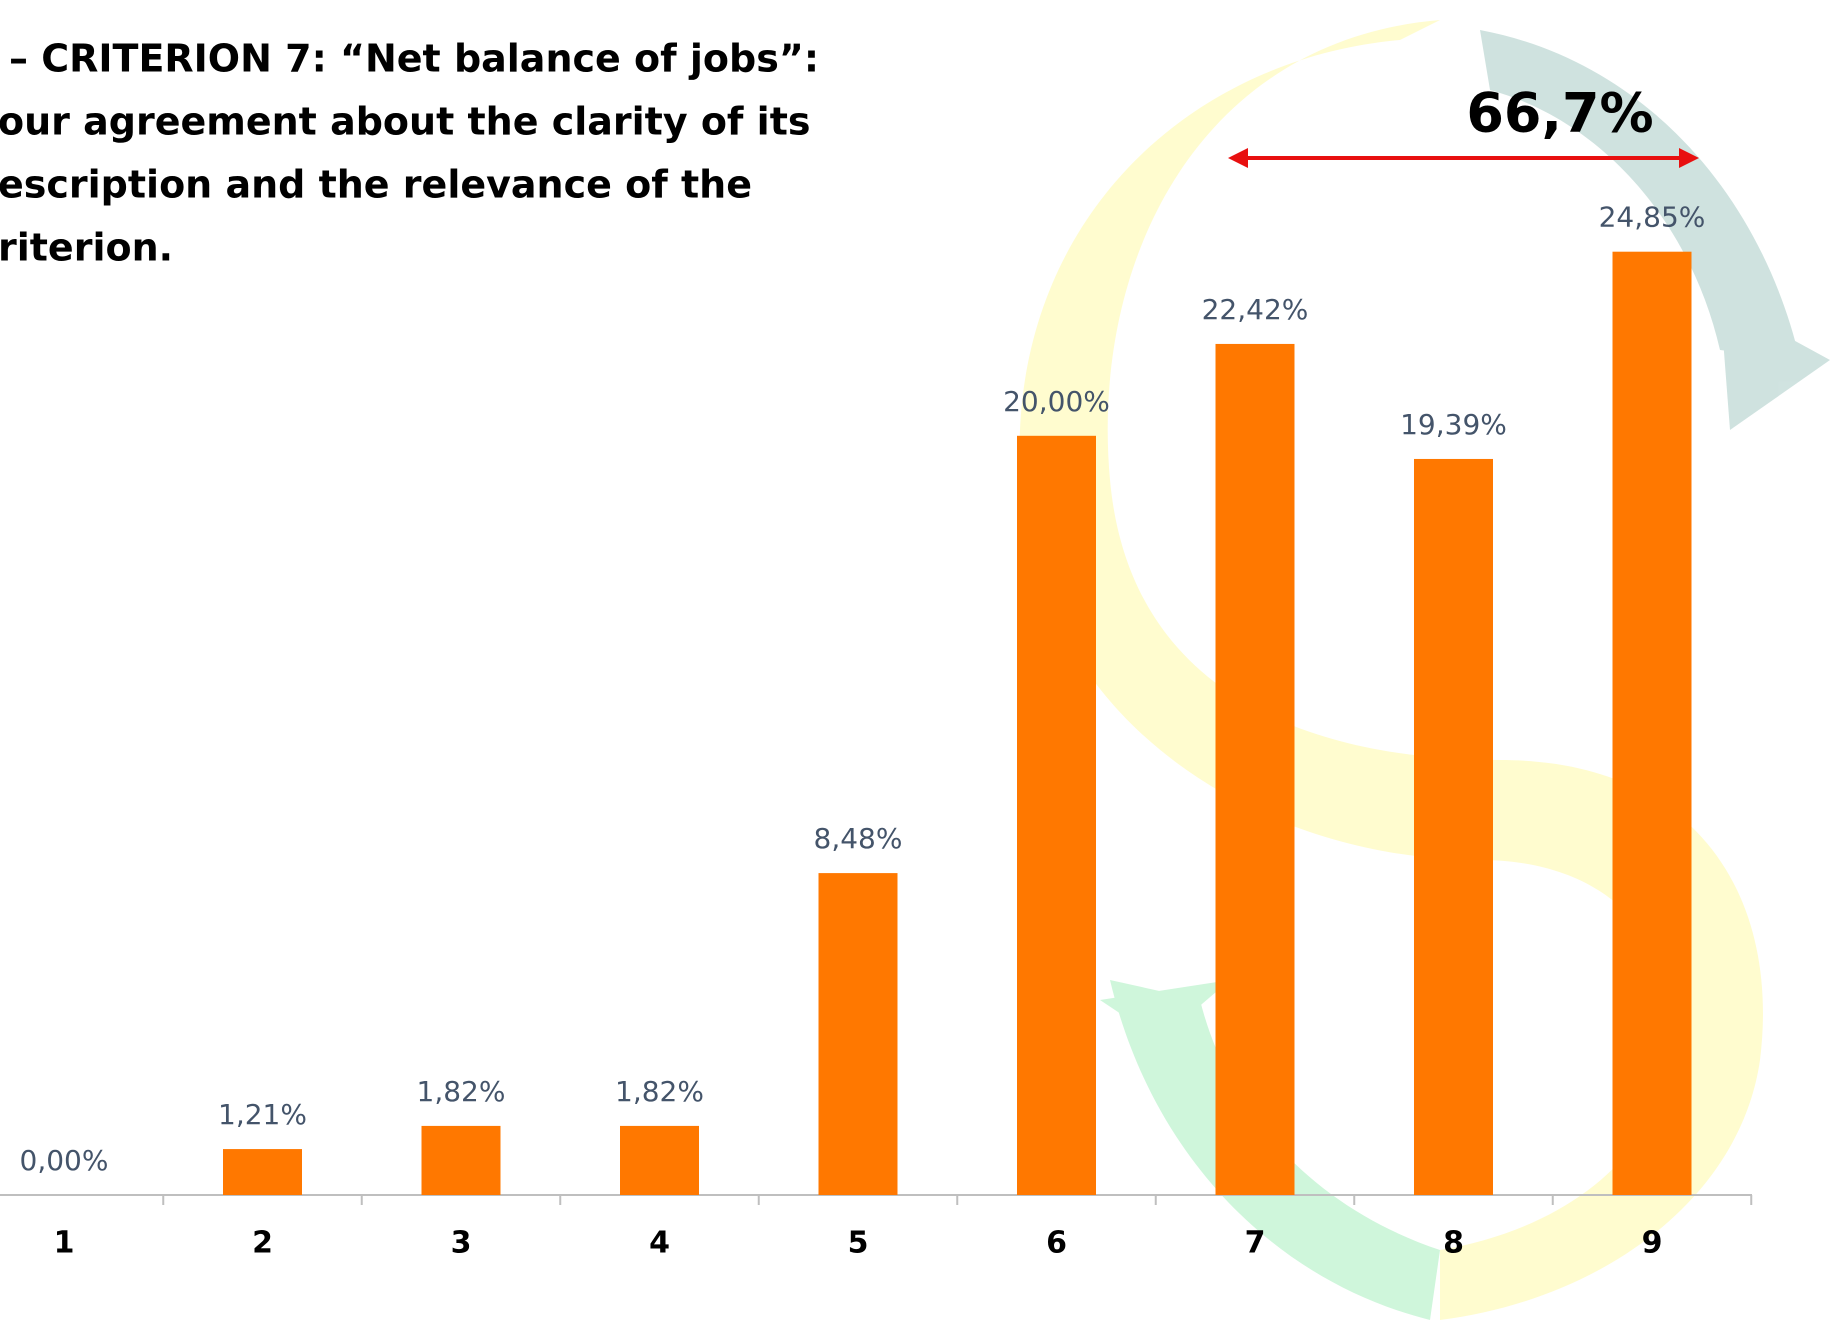  I want to click on title-line: riterion., so click(86, 248).